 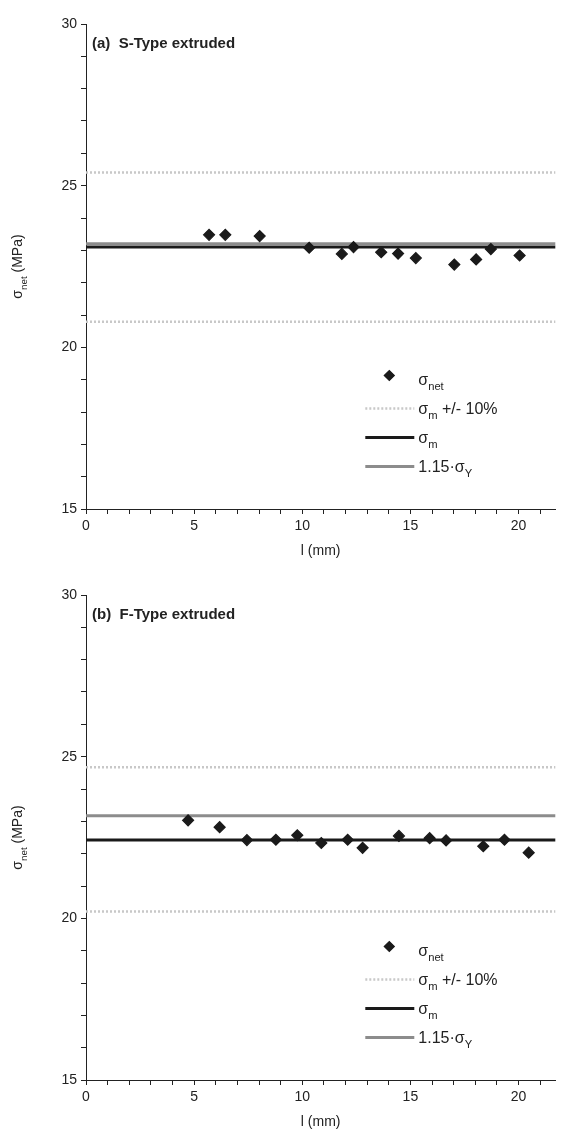 I want to click on text: (a) S-Type extruded, so click(x=164, y=42).